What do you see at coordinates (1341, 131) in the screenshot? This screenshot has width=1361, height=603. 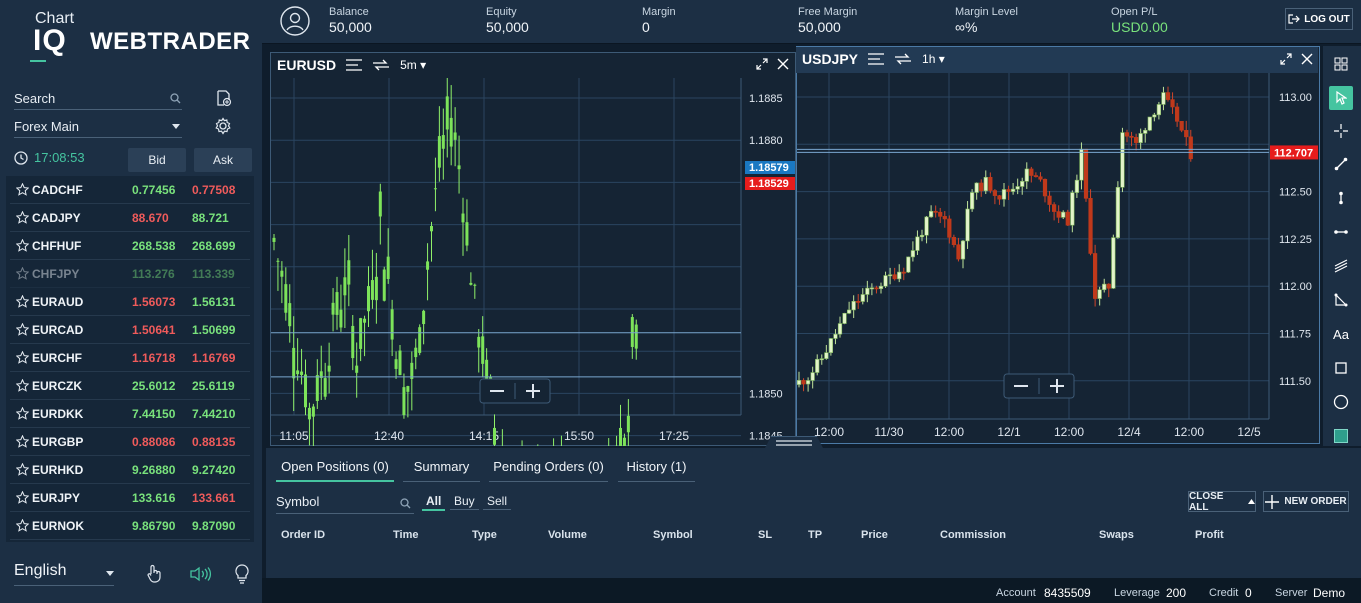 I see `crosshair-icon` at bounding box center [1341, 131].